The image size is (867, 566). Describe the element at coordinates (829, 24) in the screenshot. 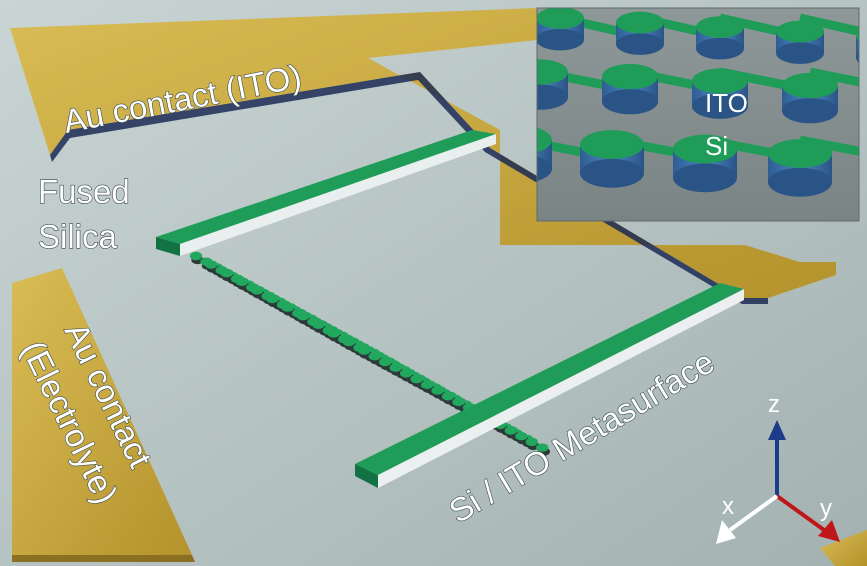

I see `inset-ito-strip` at that location.